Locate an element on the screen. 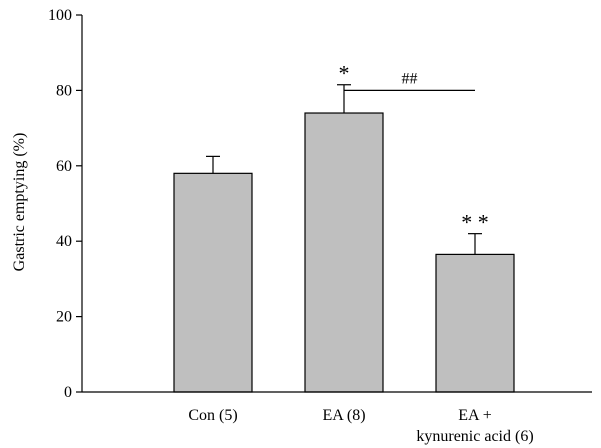 The height and width of the screenshot is (448, 601). significance-bracket: ## is located at coordinates (409, 81).